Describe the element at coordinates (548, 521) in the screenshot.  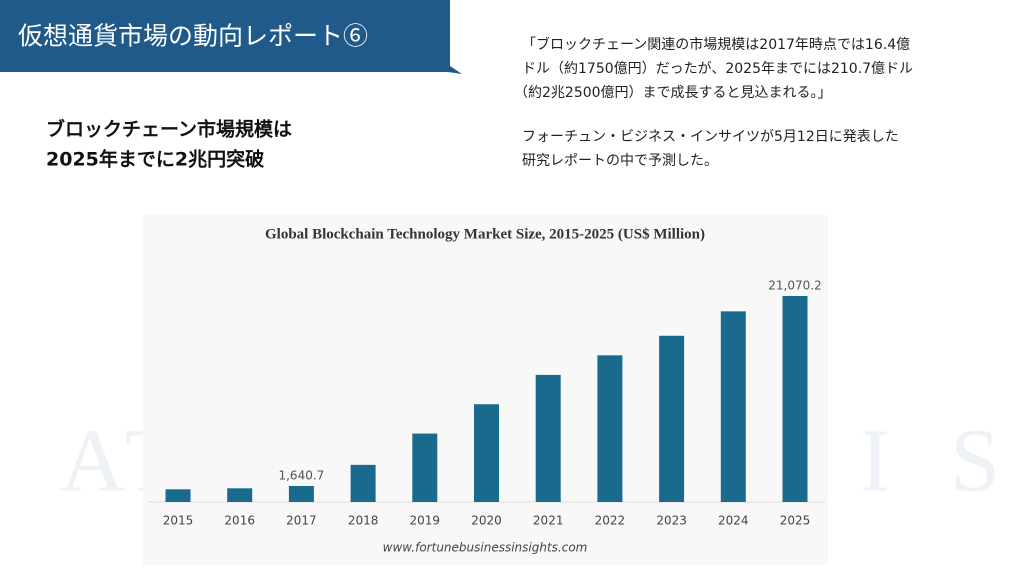
I see `x-tick-label: 2021` at that location.